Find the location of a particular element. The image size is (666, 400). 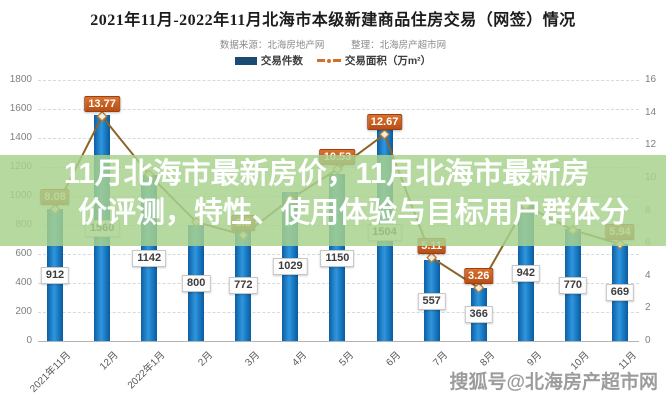

left-axis-tick: 1800 is located at coordinates (20, 79).